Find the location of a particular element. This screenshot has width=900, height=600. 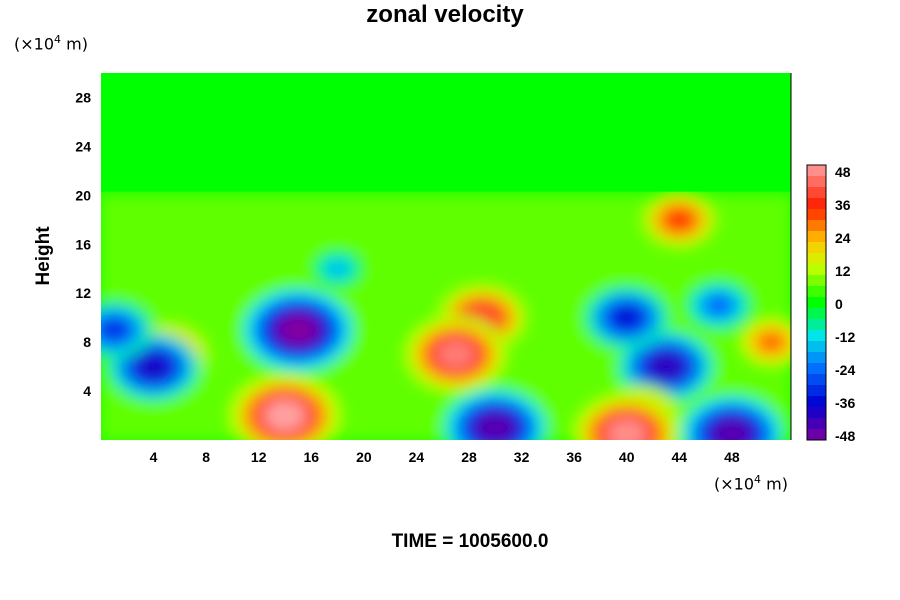

colorbar-tick-label: 48 is located at coordinates (843, 172).